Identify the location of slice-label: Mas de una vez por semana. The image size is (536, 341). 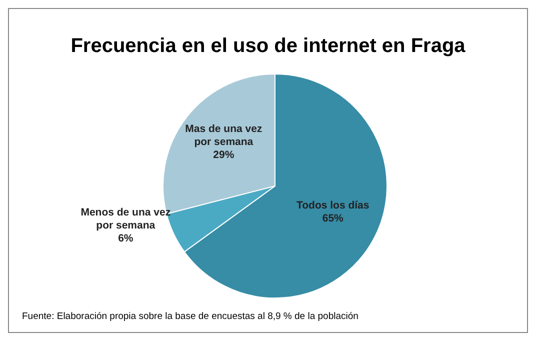
(223, 135).